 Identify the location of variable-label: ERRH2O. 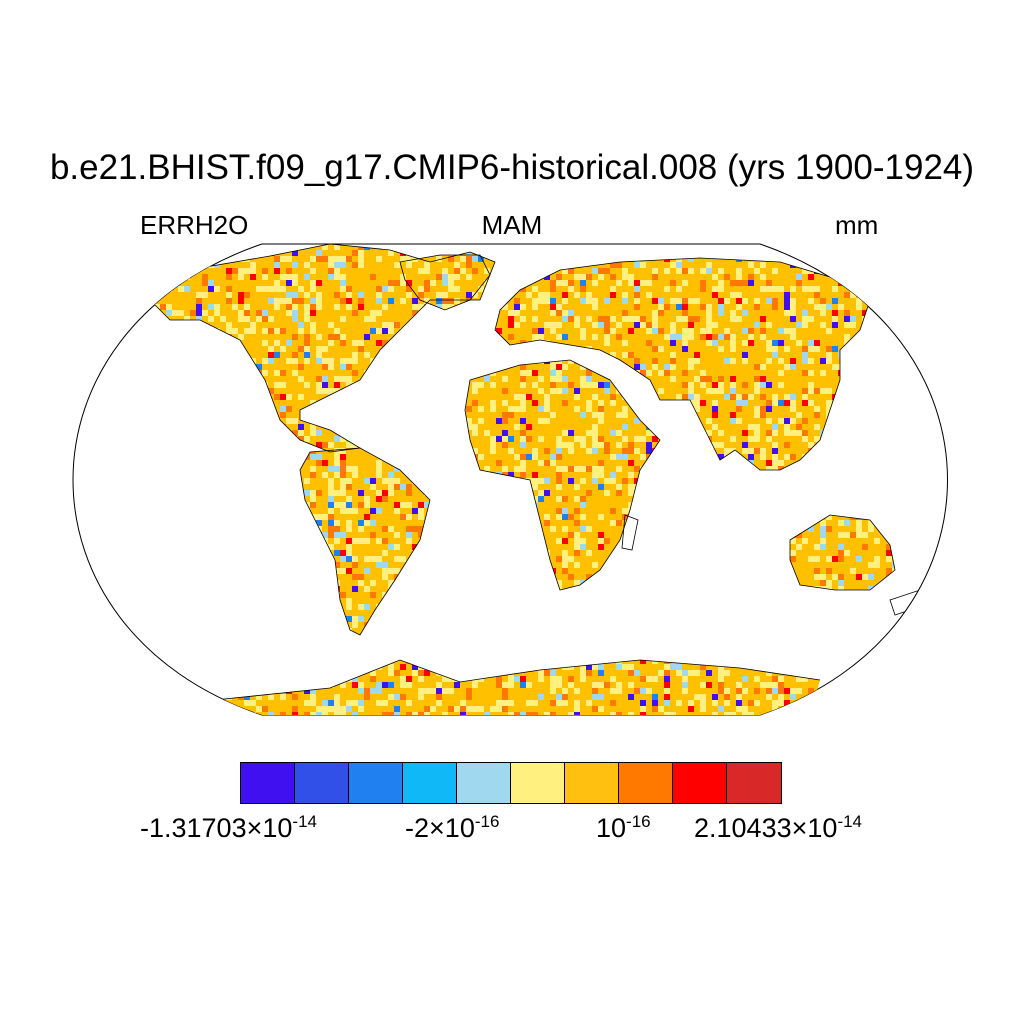
(194, 225).